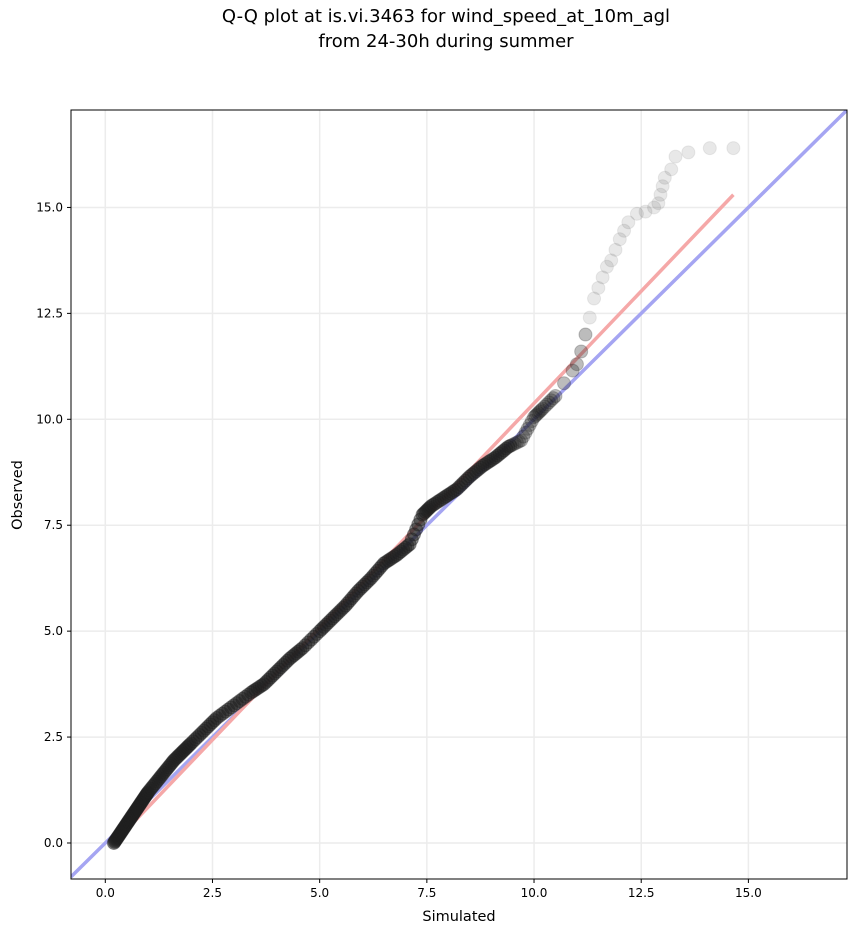 This screenshot has height=934, width=856. I want to click on y-axis-label: Observed, so click(18, 495).